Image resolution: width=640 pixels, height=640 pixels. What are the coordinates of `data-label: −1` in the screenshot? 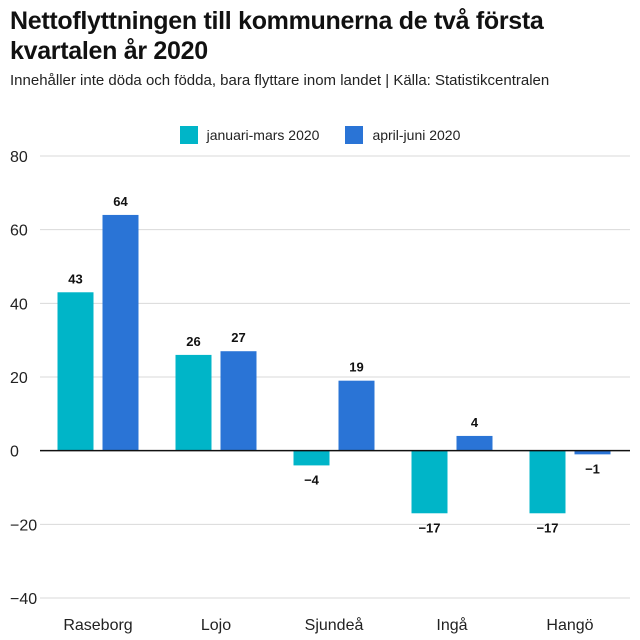 It's located at (592, 468).